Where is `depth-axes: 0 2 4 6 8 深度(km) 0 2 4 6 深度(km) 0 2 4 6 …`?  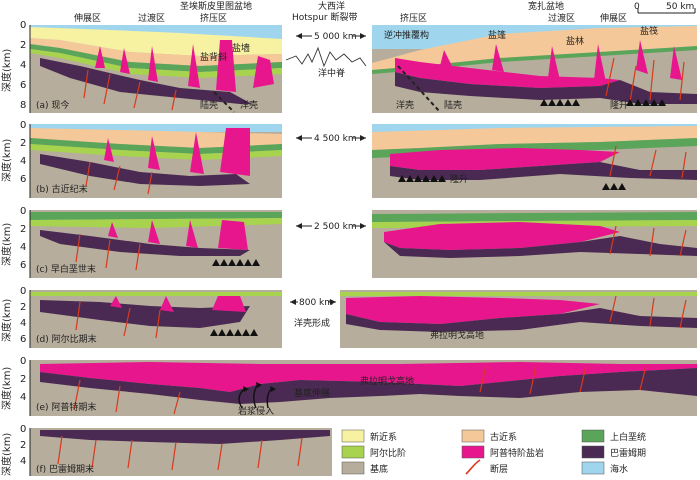
depth-axes: 0 2 4 6 8 深度(km) 0 2 4 6 深度(km) 0 2 4 6 … is located at coordinates (15, 248).